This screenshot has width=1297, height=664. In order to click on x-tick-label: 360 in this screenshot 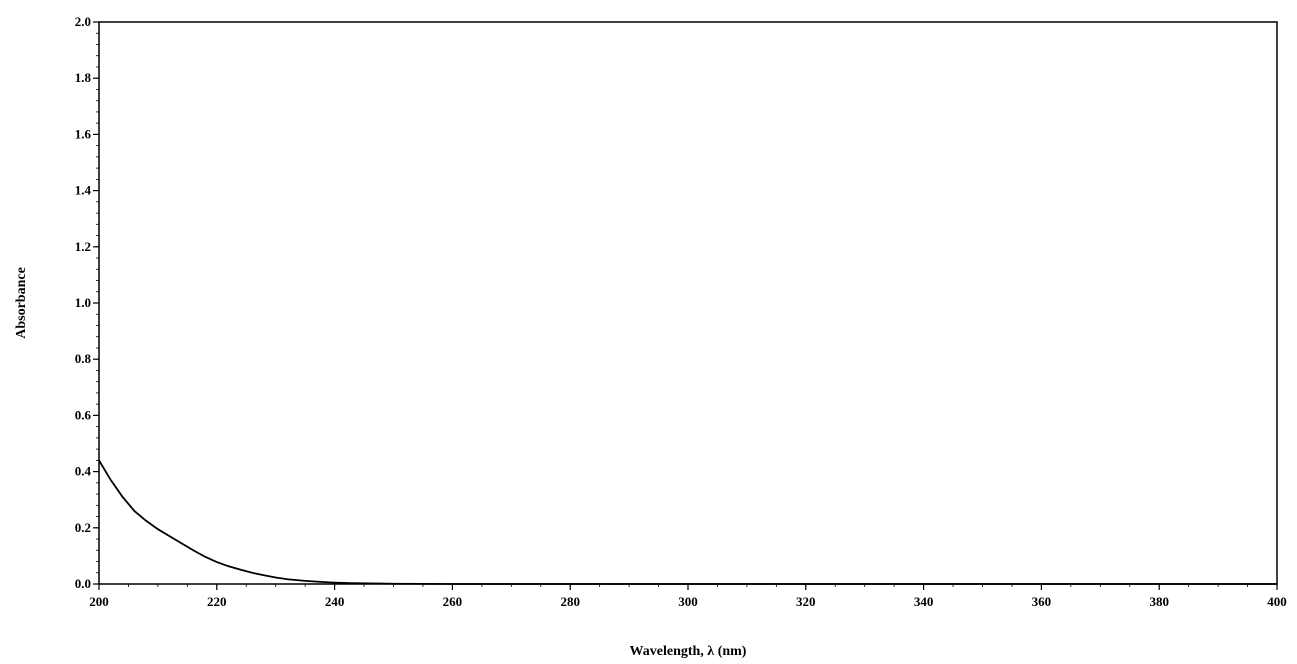, I will do `click(1042, 601)`.